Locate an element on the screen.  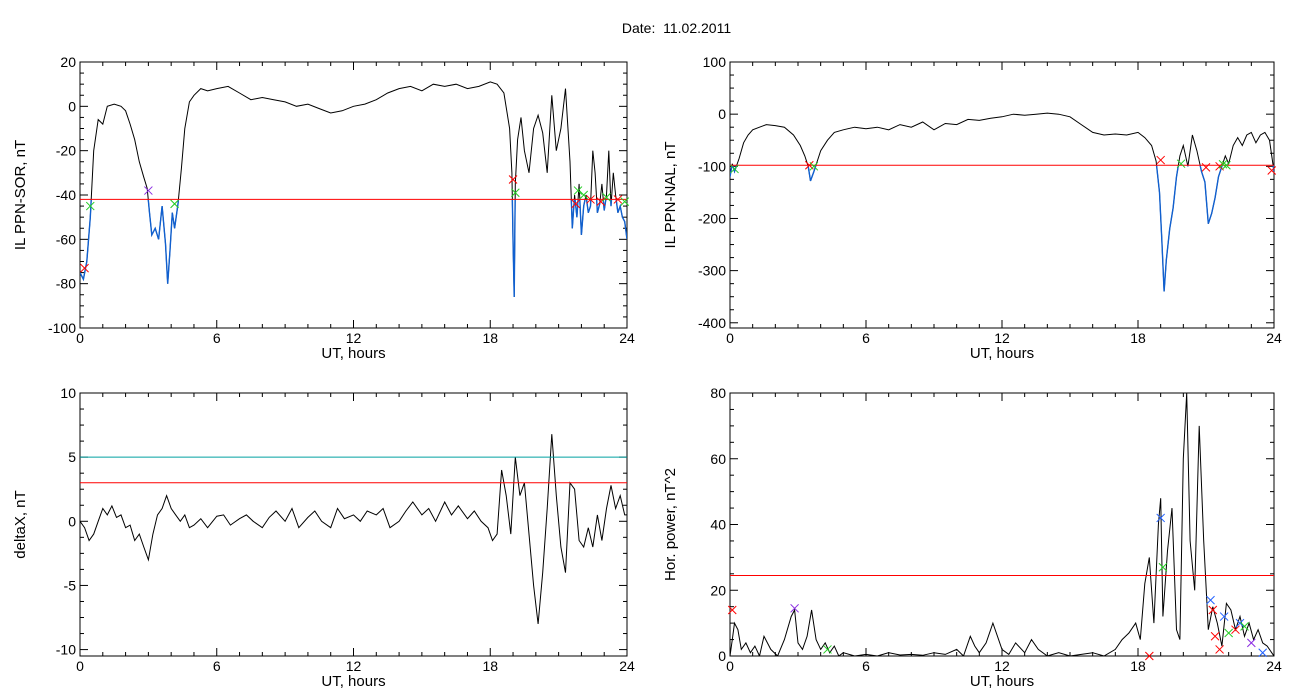
y-tick-label: 80 is located at coordinates (718, 393).